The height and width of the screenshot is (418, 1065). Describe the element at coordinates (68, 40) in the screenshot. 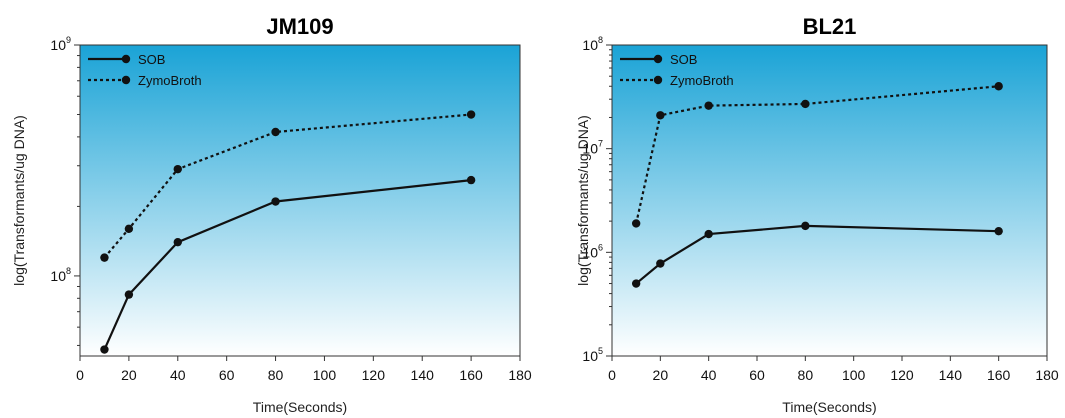

I see `y-tick-exponent: 9` at that location.